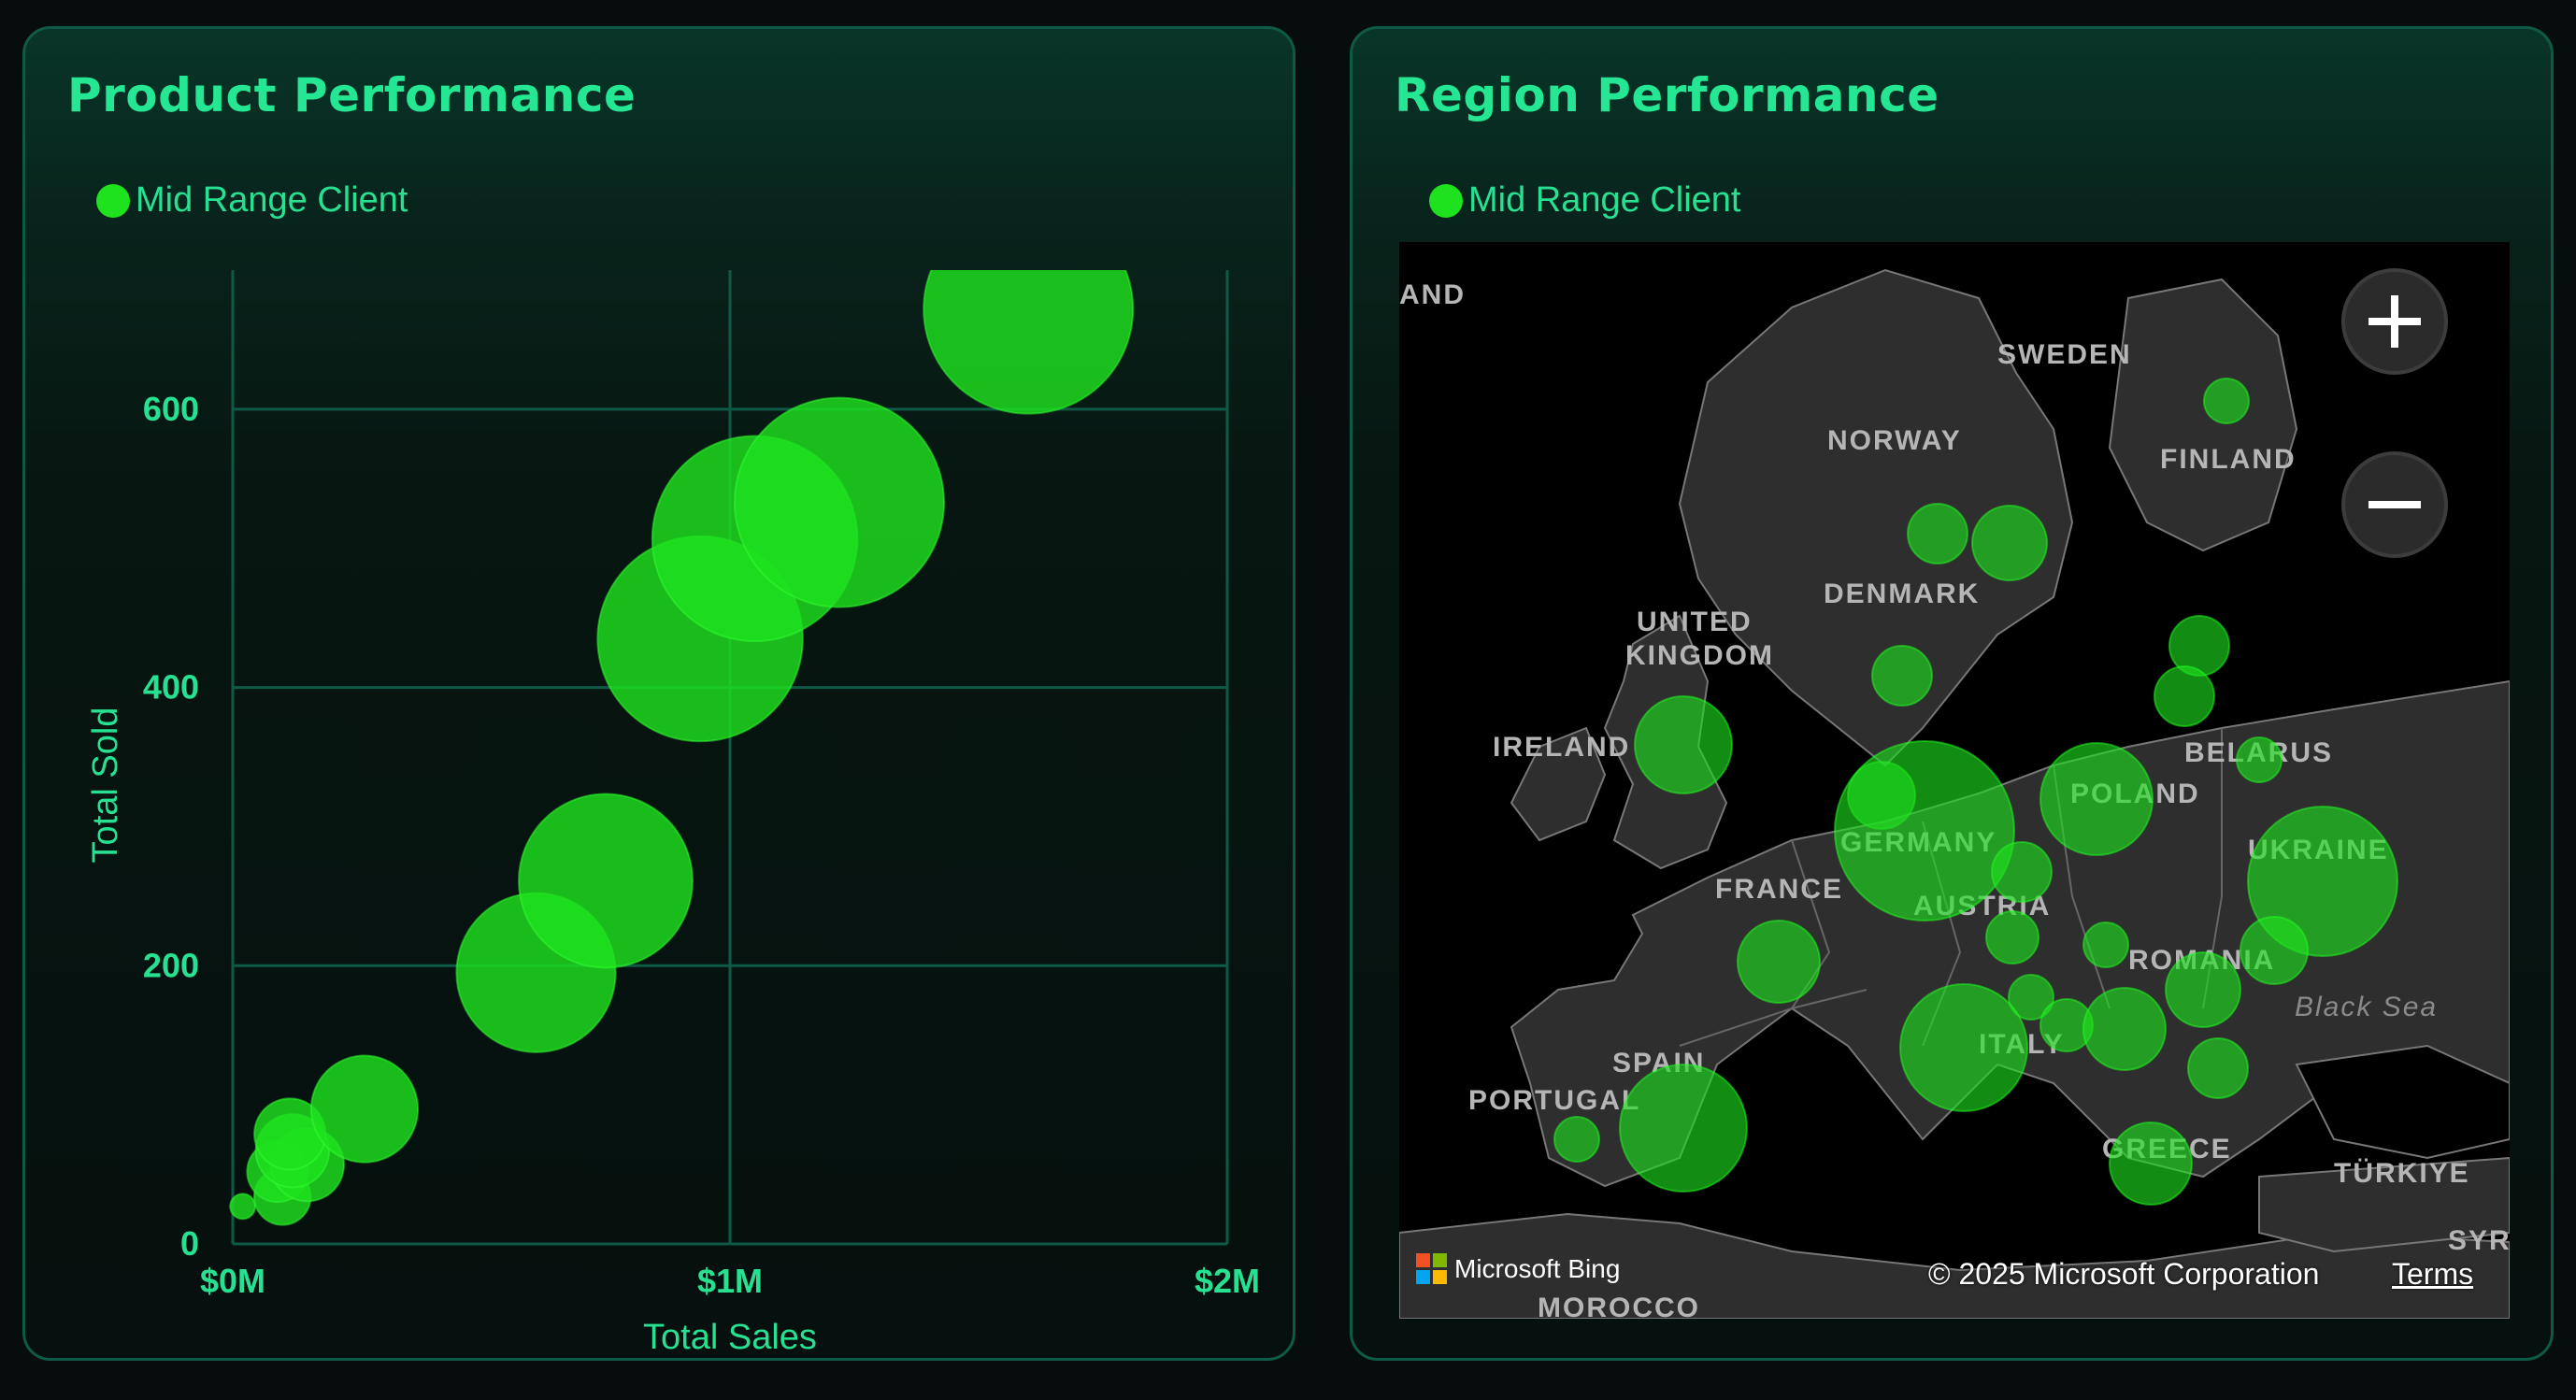 Image resolution: width=2576 pixels, height=1400 pixels. What do you see at coordinates (730, 1337) in the screenshot?
I see `x-axis-title: Total Sales` at bounding box center [730, 1337].